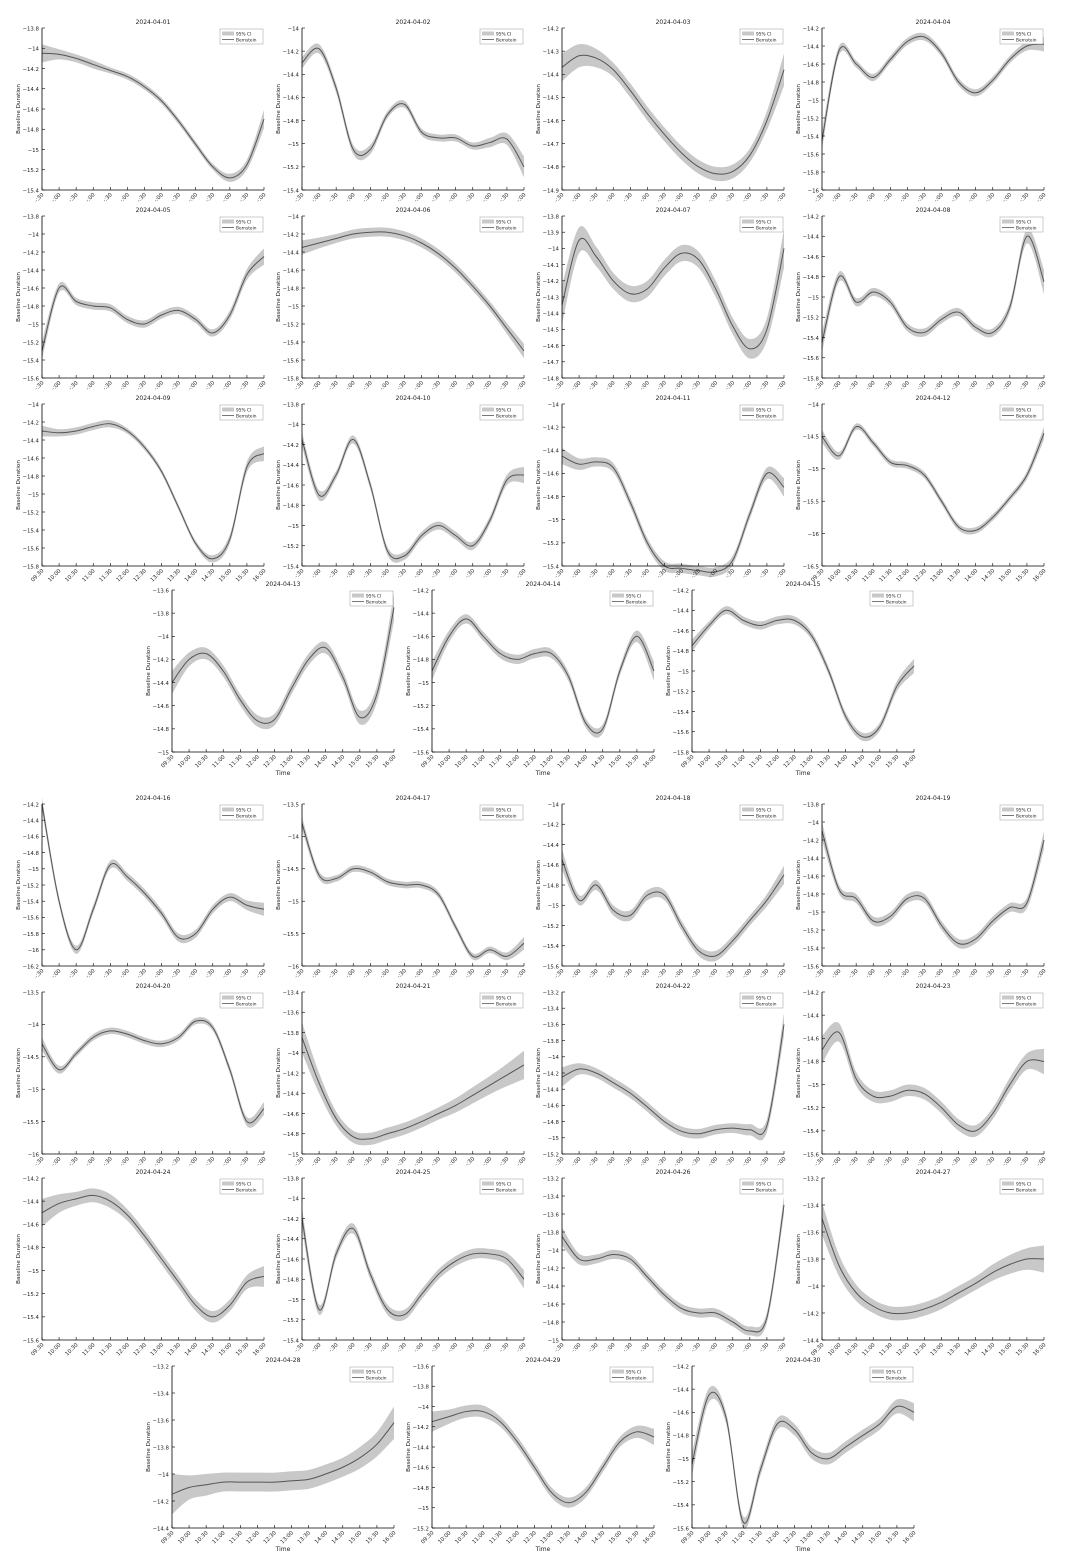 This screenshot has width=1069, height=1561. Describe the element at coordinates (279, 1073) in the screenshot. I see `y-axis-label: Baseline Duration` at that location.